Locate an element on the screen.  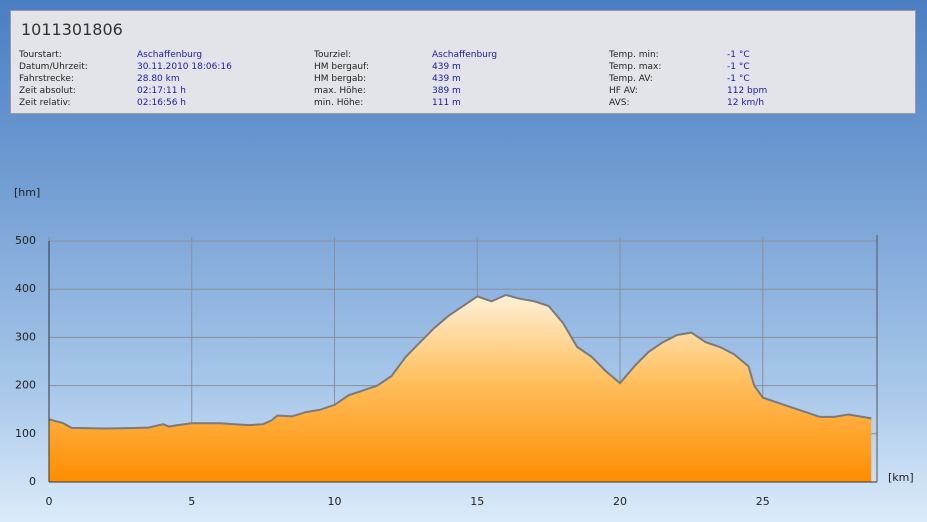
info-label: Datum/Uhrzeit: is located at coordinates (53, 67).